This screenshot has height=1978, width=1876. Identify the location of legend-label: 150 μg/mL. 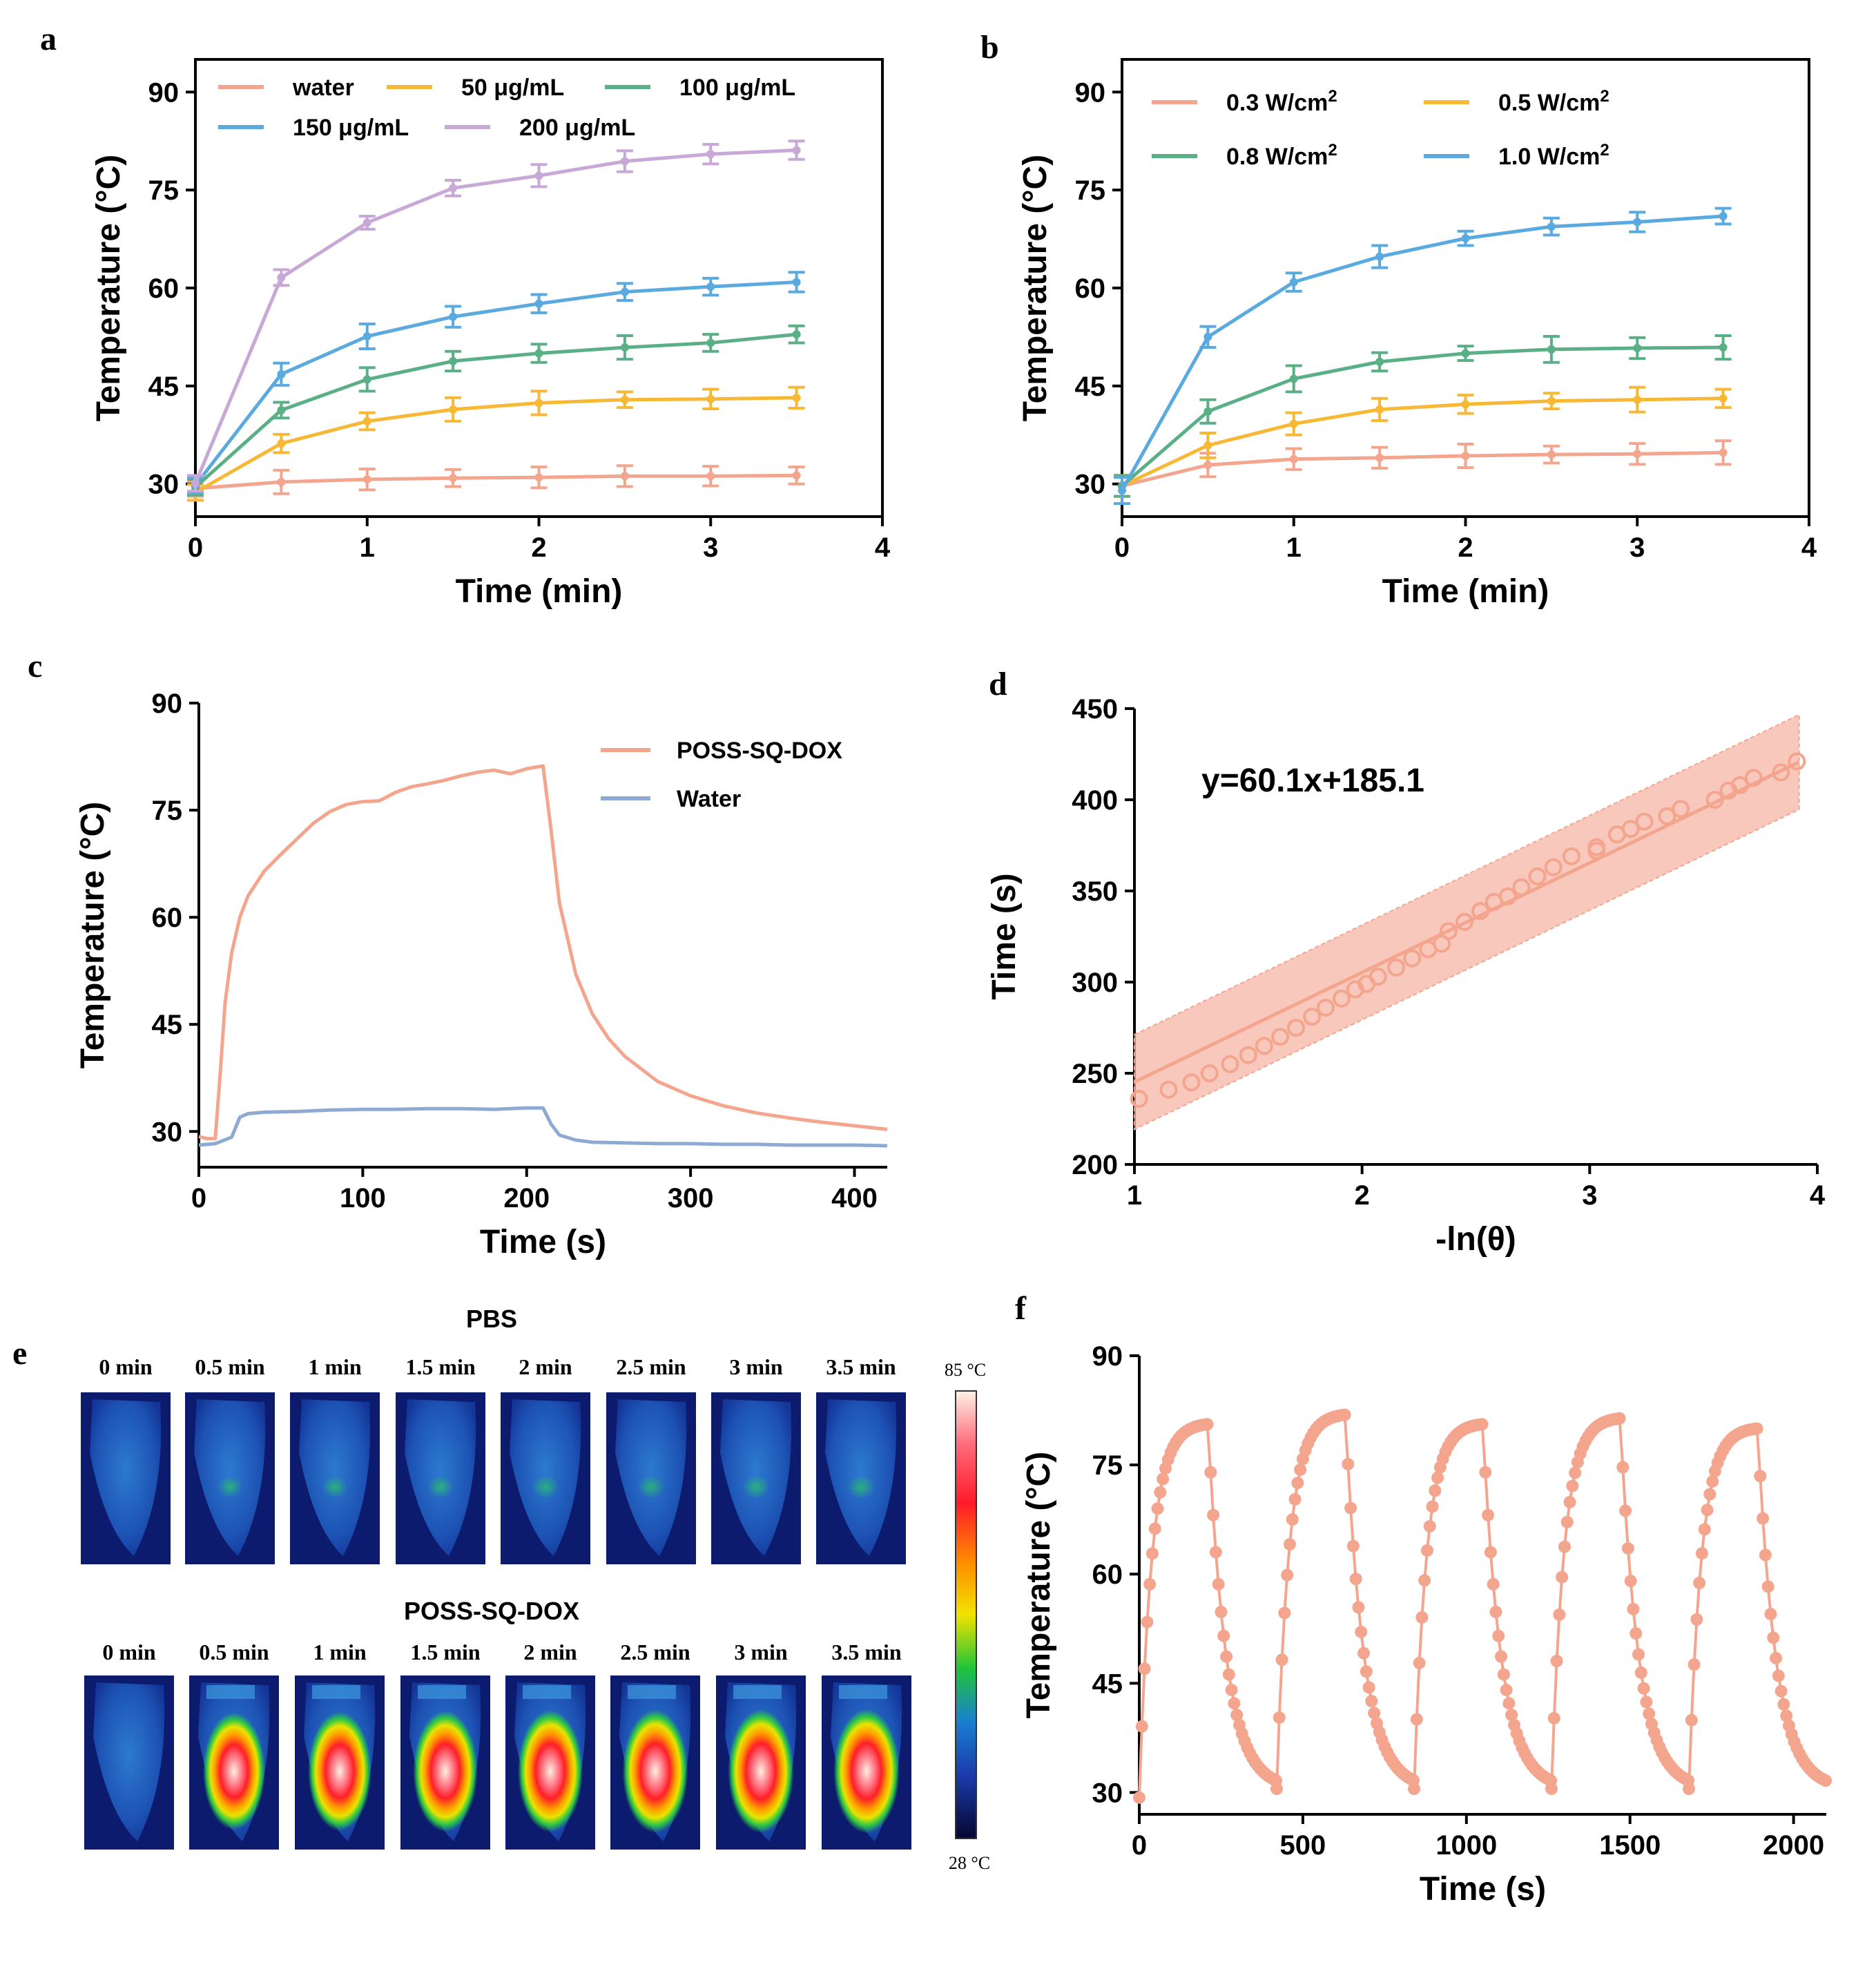
(351, 128).